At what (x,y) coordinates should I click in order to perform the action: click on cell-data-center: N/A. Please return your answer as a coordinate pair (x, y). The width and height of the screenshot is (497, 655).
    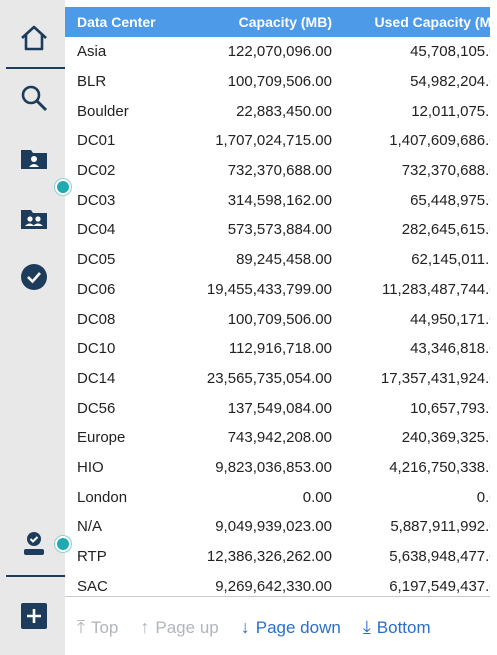
    Looking at the image, I should click on (90, 527).